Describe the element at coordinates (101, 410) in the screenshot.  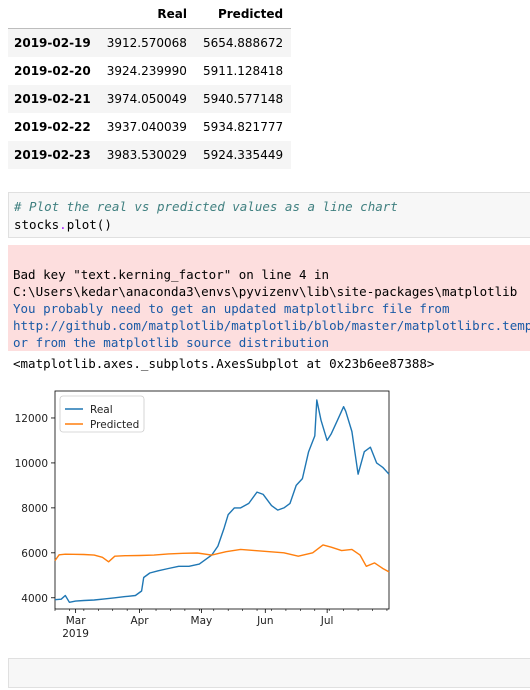
I see `legend-label: Real` at that location.